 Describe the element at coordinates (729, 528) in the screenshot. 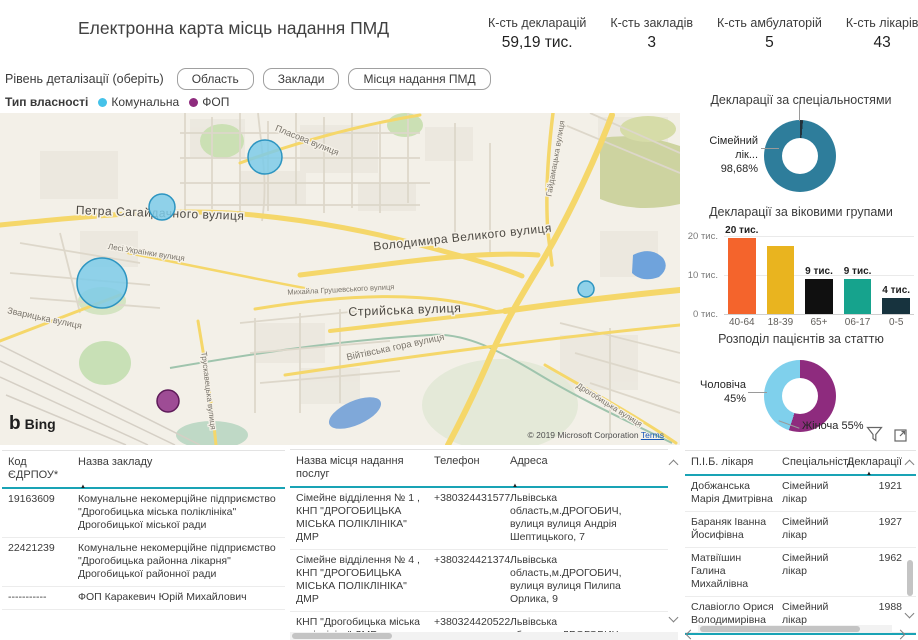

I see `table-cell: Бараняк Іванна Йосифівна` at that location.